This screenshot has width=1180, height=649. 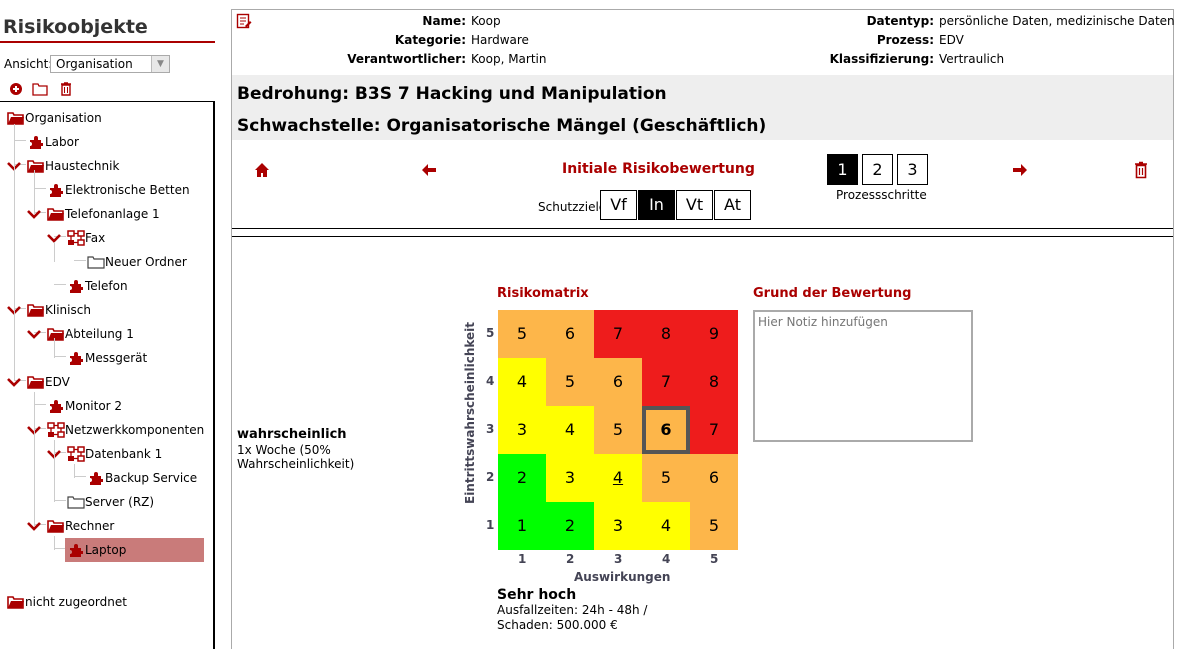 What do you see at coordinates (430, 40) in the screenshot?
I see `info-key: Kategorie:` at bounding box center [430, 40].